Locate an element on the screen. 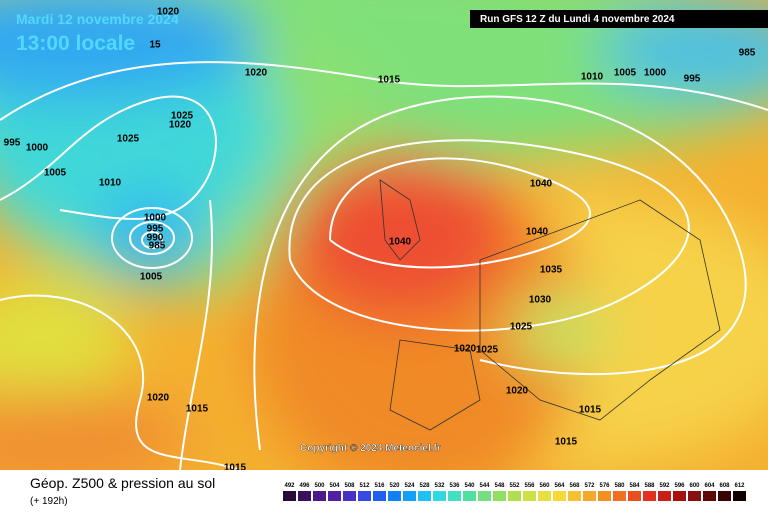 This screenshot has width=768, height=512. legend-level: 508 is located at coordinates (349, 486).